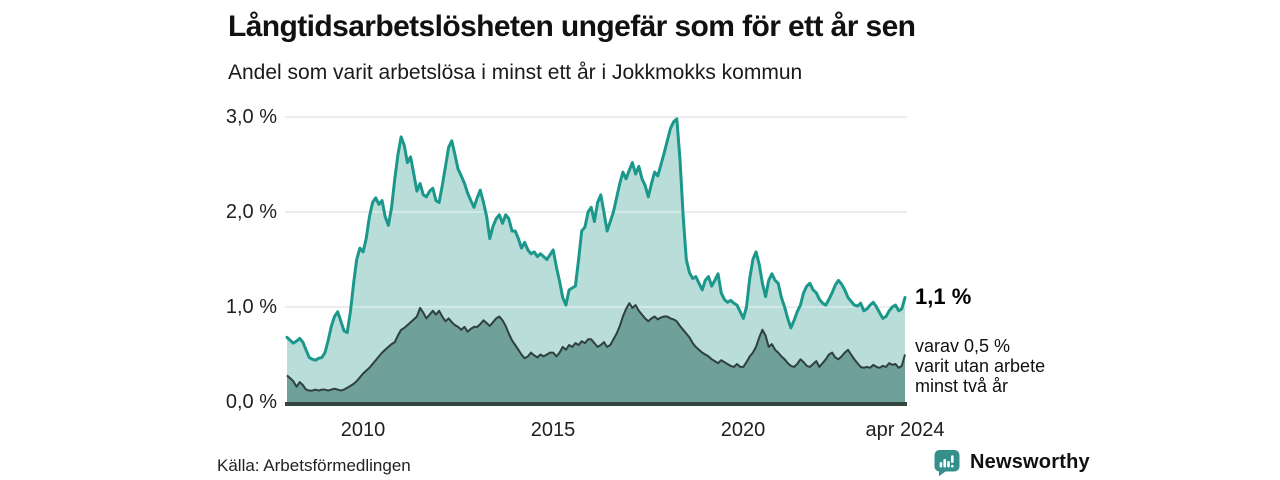 The width and height of the screenshot is (1280, 480). I want to click on newsworthy-logo: Newsworthy, so click(1011, 462).